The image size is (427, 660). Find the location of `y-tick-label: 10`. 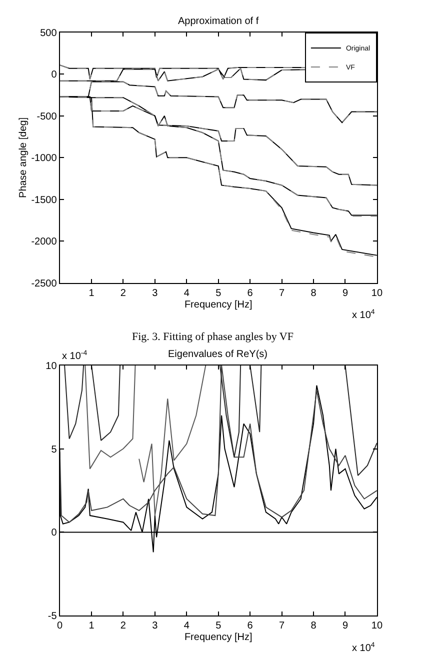

y-tick-label: 10 is located at coordinates (52, 366).